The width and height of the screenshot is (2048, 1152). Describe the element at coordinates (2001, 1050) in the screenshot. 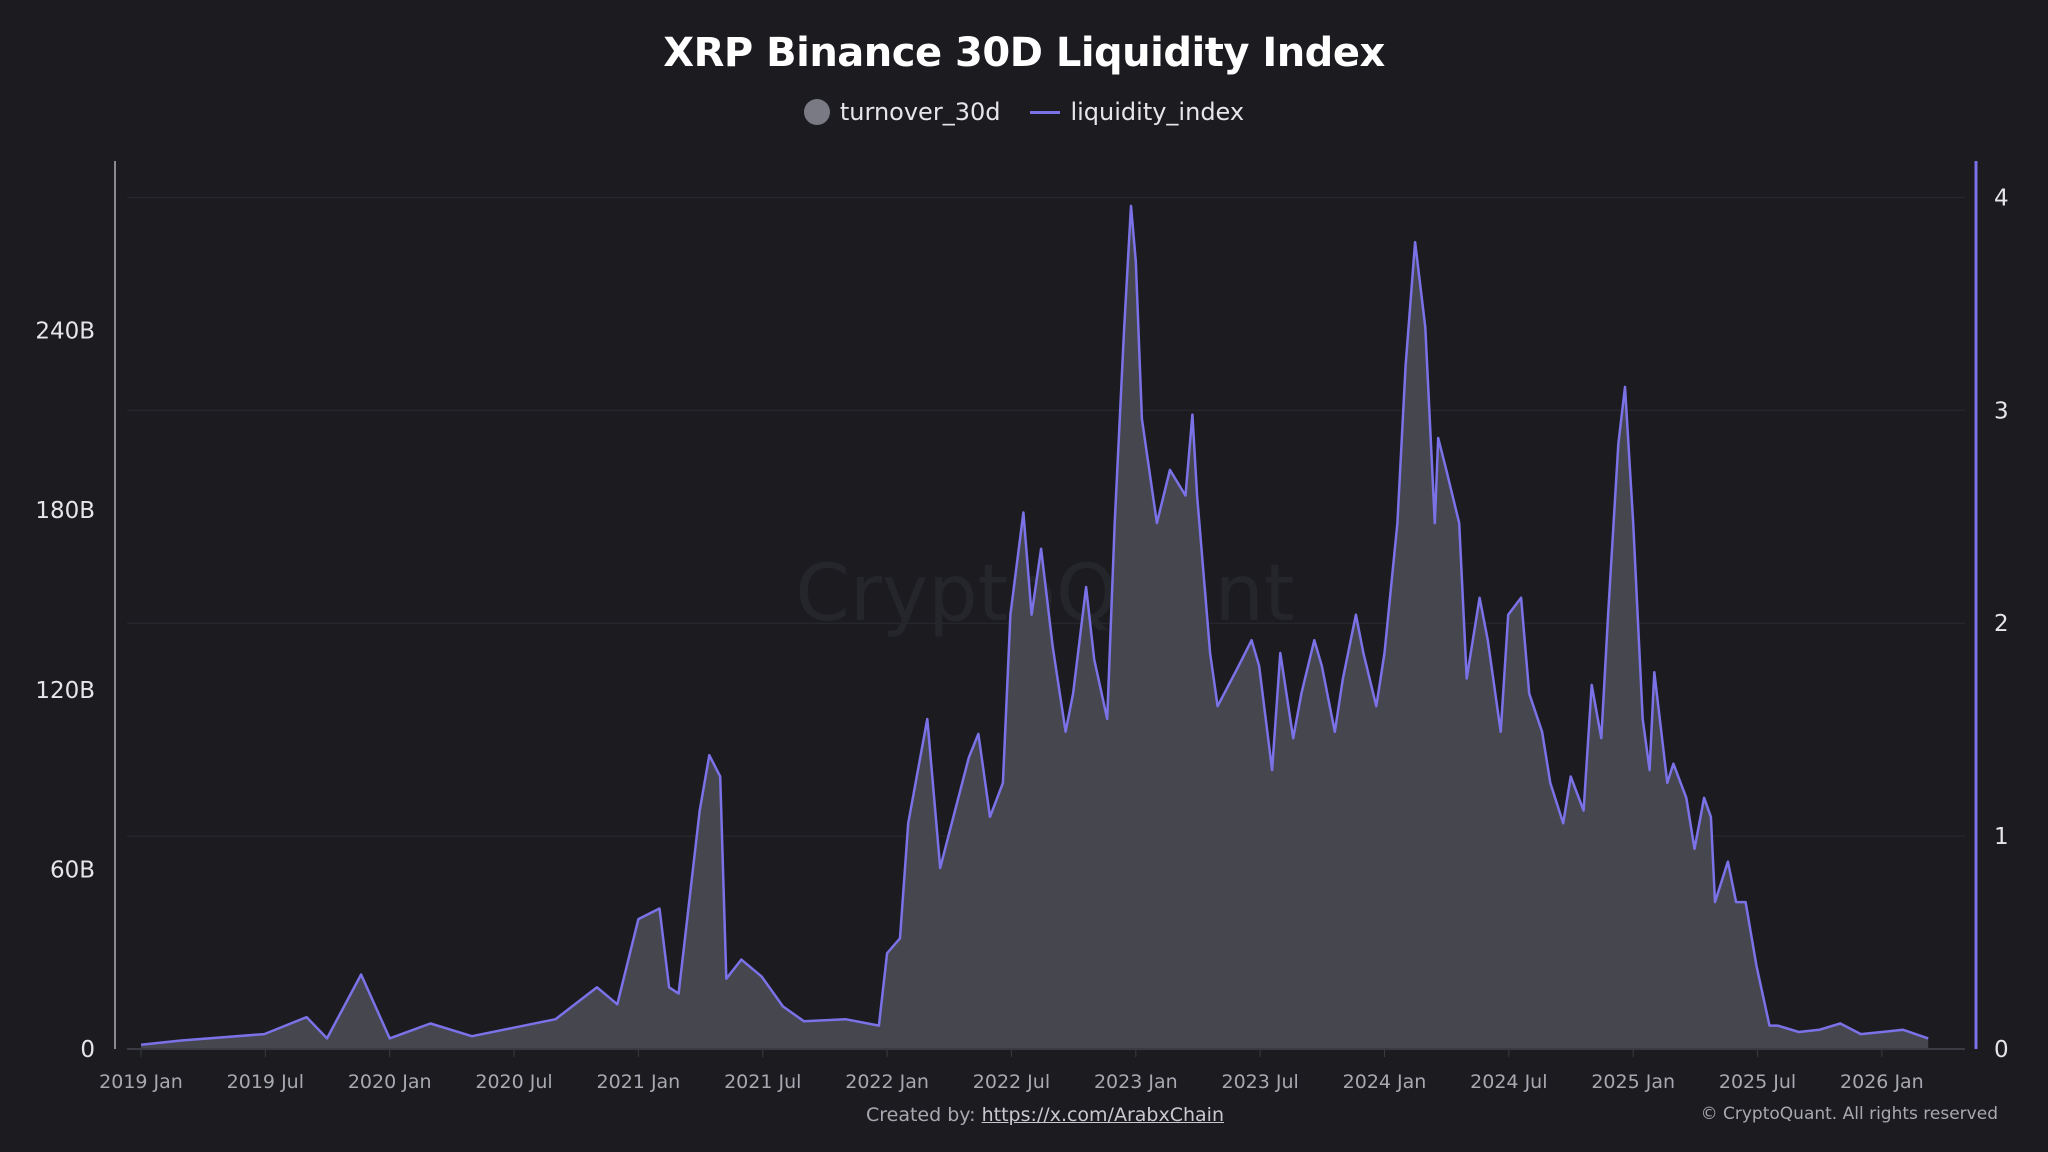

I see `y-right-tick-label: 0` at that location.